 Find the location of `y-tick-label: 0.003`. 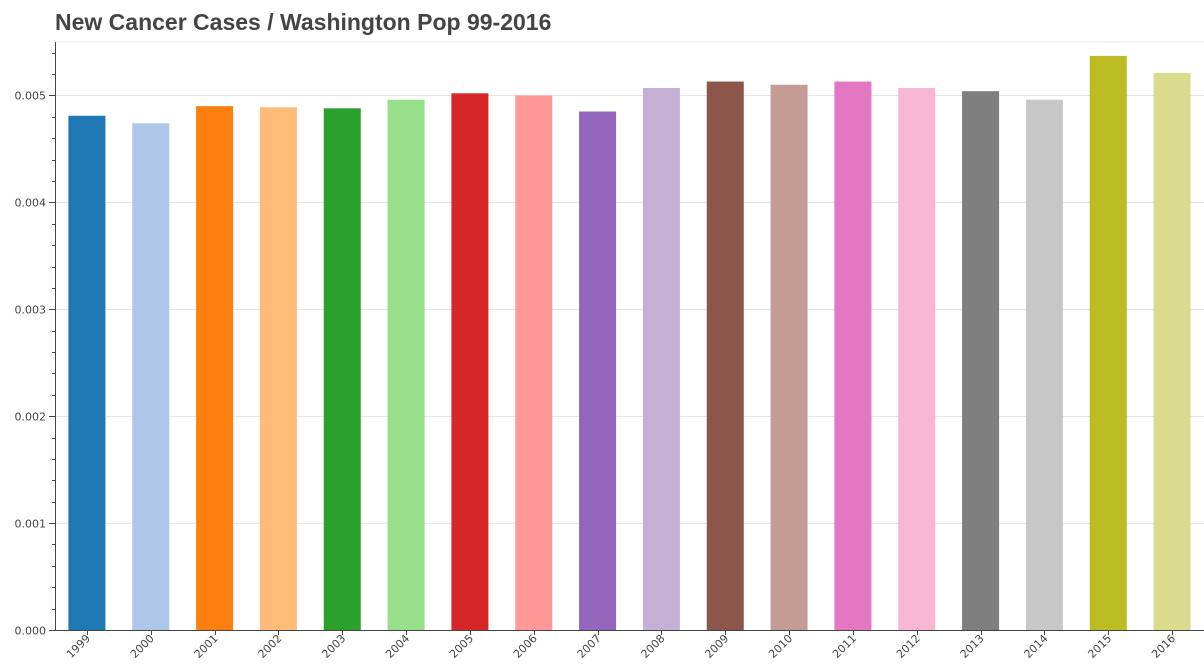

y-tick-label: 0.003 is located at coordinates (31, 310).